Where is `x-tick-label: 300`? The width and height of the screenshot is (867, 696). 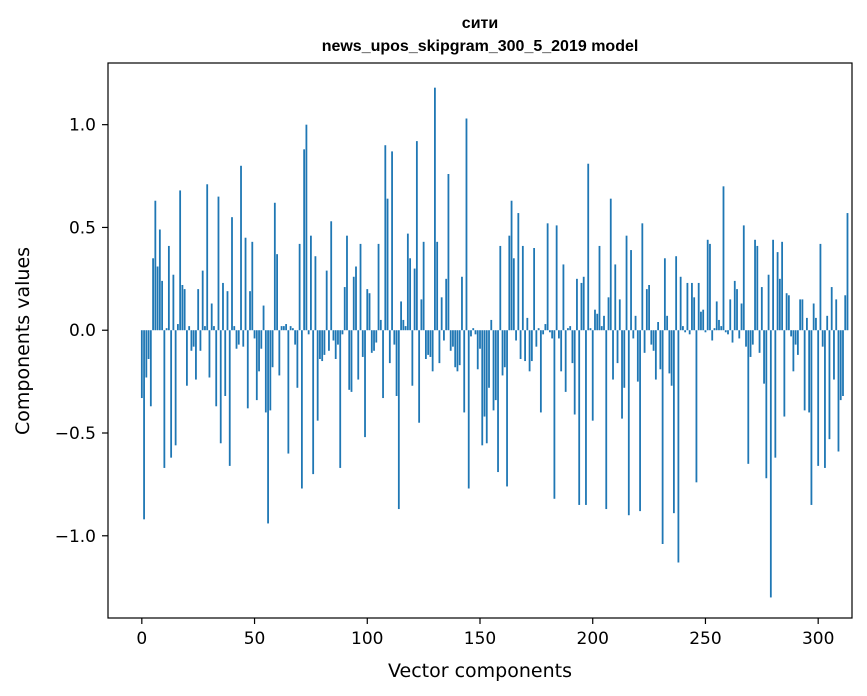
x-tick-label: 300 is located at coordinates (818, 639).